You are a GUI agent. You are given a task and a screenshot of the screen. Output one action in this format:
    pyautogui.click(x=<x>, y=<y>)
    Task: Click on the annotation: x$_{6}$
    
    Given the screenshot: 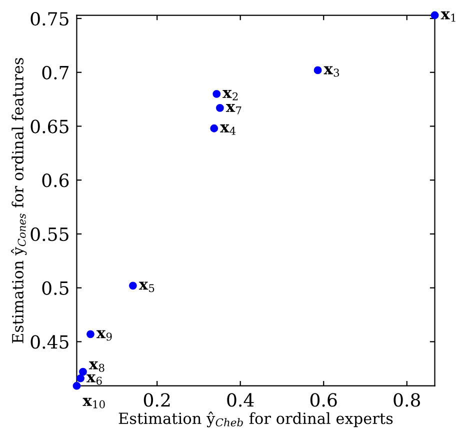 What is the action you would take?
    pyautogui.click(x=94, y=379)
    